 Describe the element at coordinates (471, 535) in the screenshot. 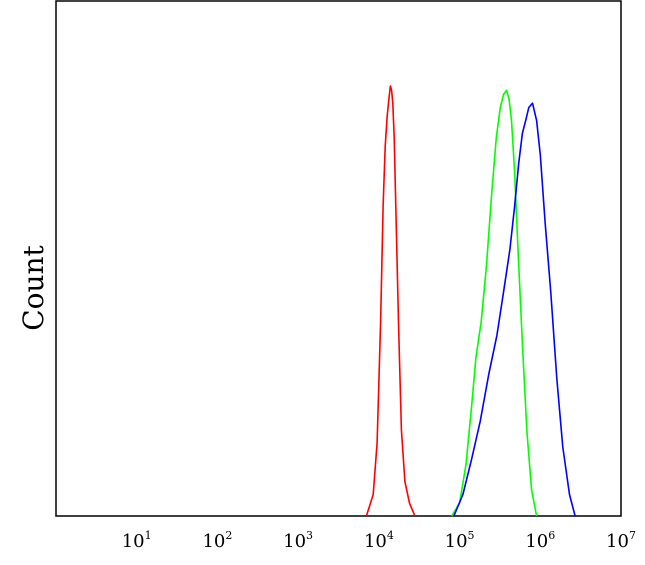

I see `x-tick-exponent: 5` at that location.